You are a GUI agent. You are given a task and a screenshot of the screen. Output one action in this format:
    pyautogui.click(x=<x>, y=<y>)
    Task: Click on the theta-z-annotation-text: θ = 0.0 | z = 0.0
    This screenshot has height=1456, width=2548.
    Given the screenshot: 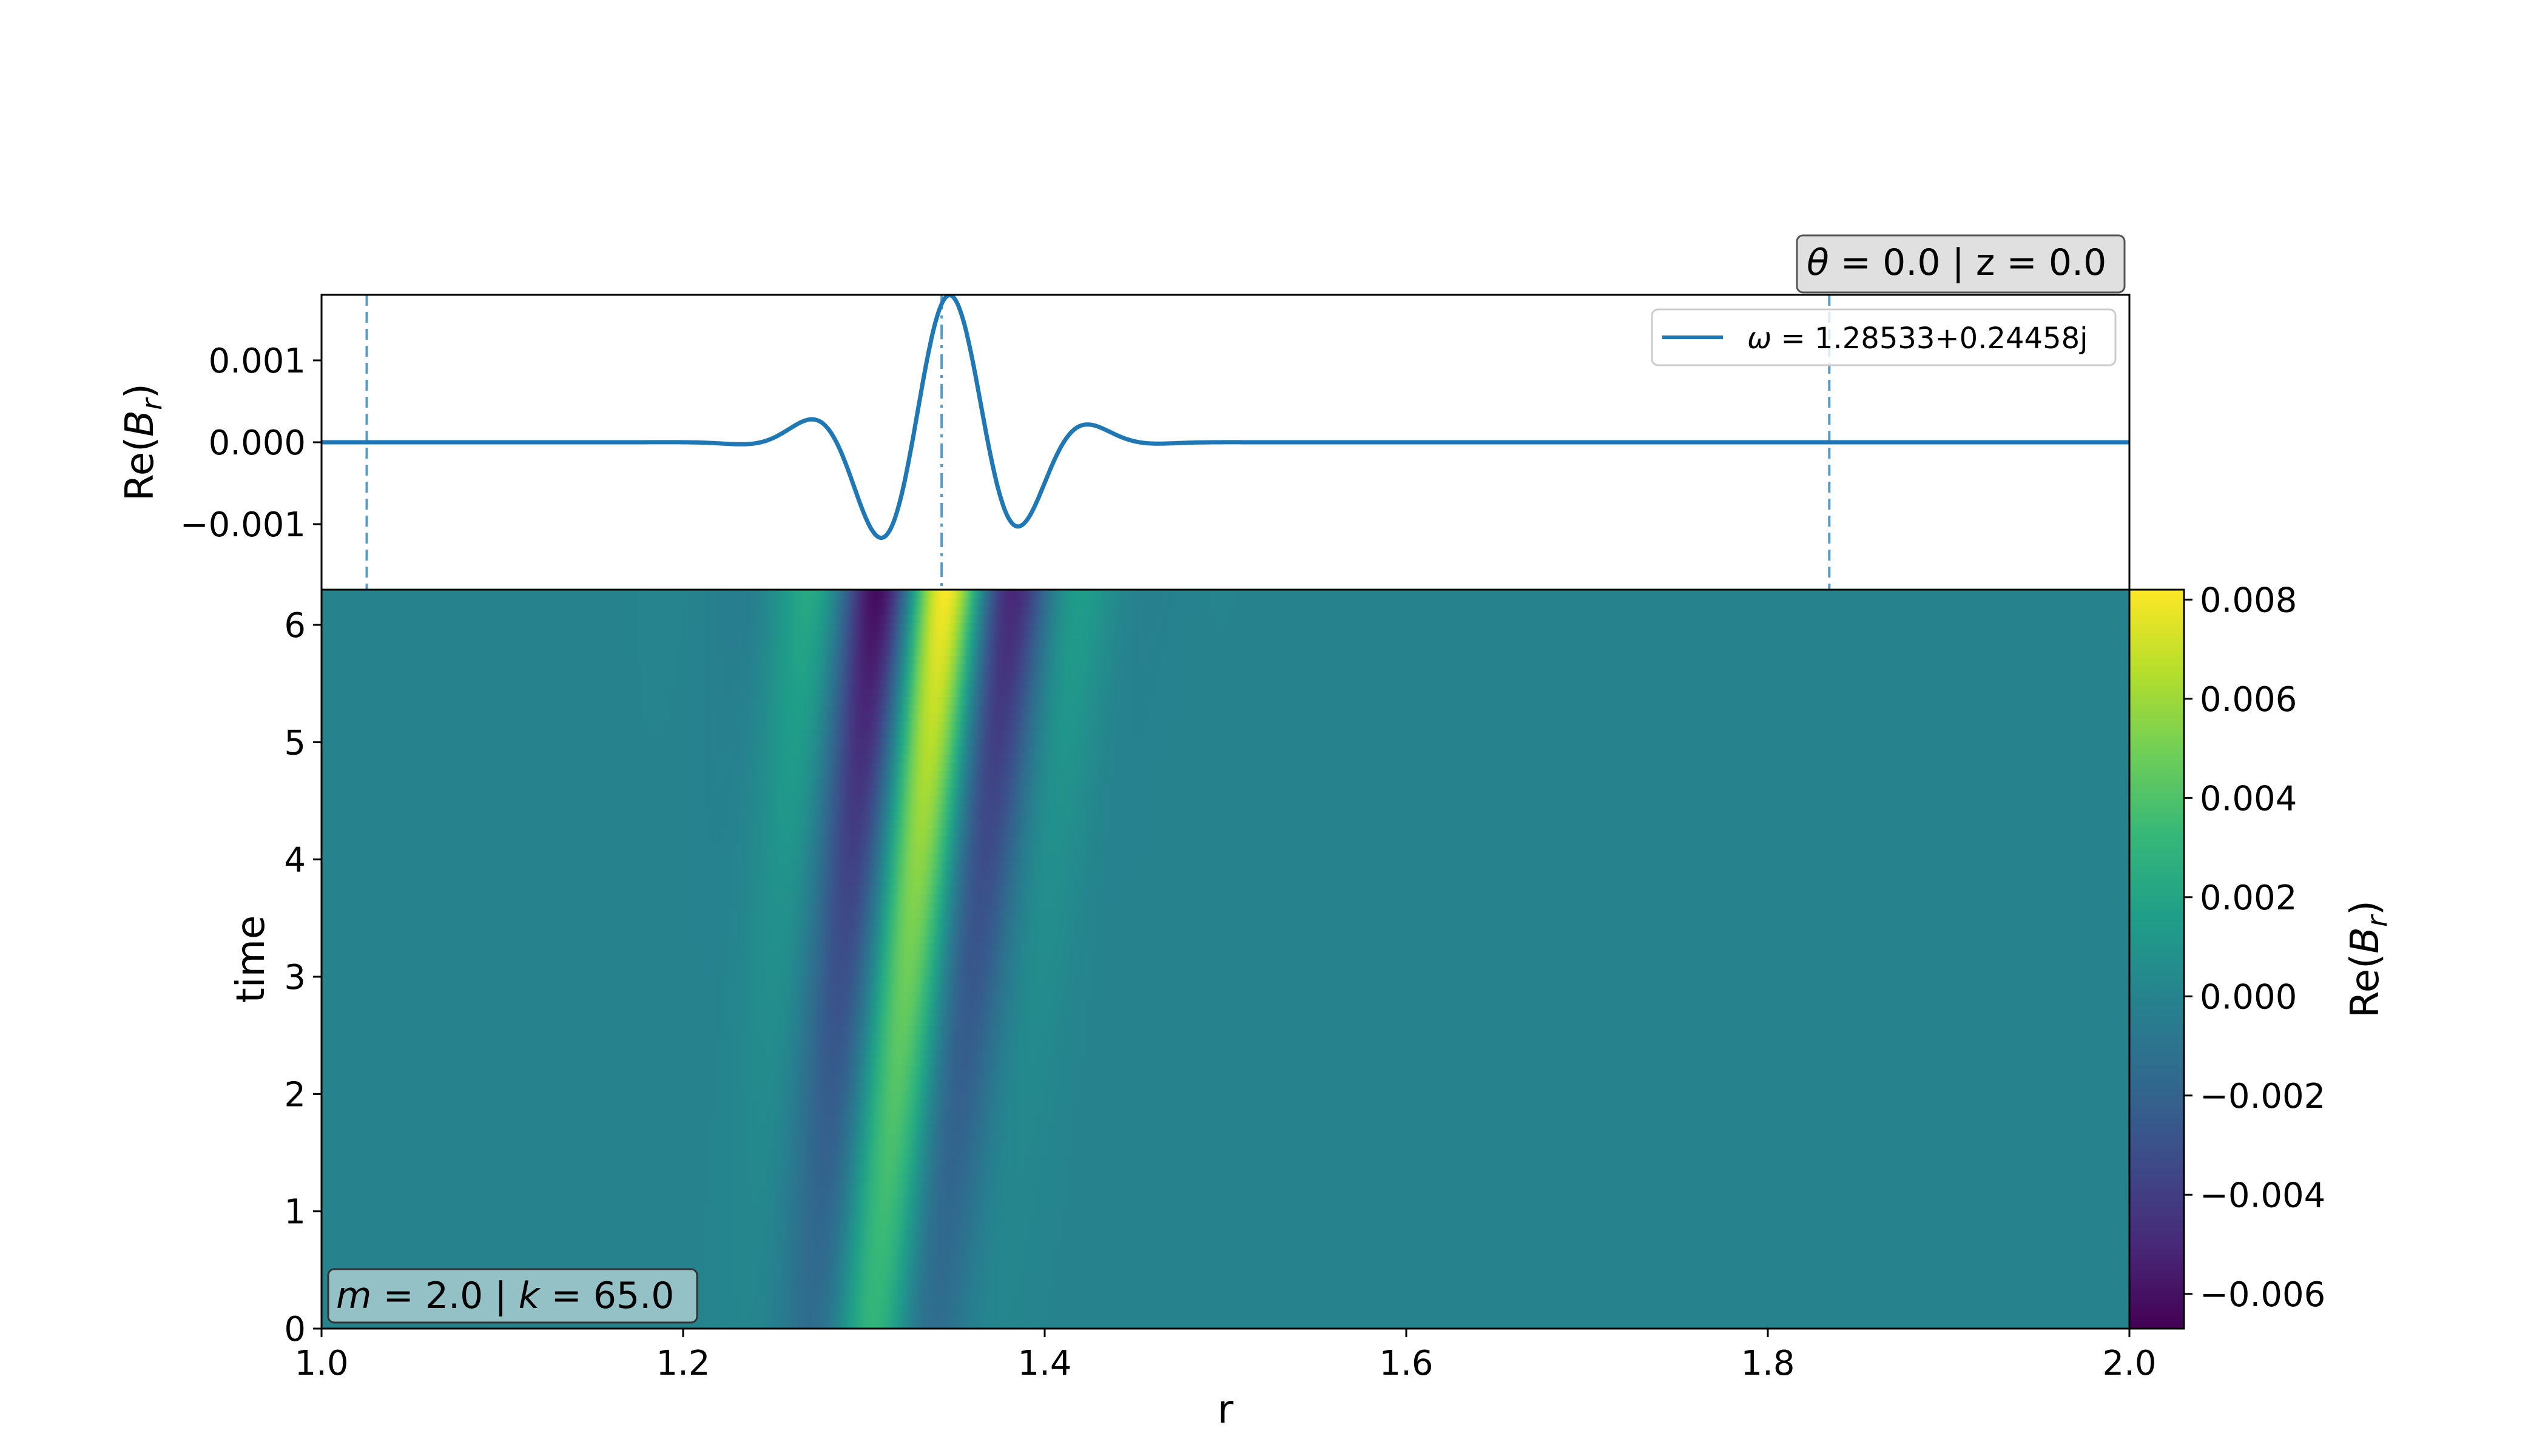 What is the action you would take?
    pyautogui.click(x=1956, y=262)
    